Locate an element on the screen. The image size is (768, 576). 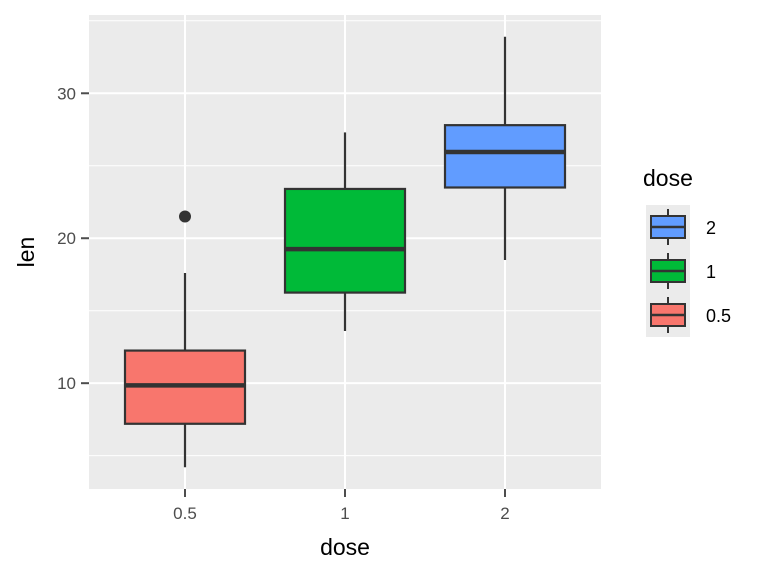
legend-entry-0.5: 0.5 is located at coordinates (688, 315).